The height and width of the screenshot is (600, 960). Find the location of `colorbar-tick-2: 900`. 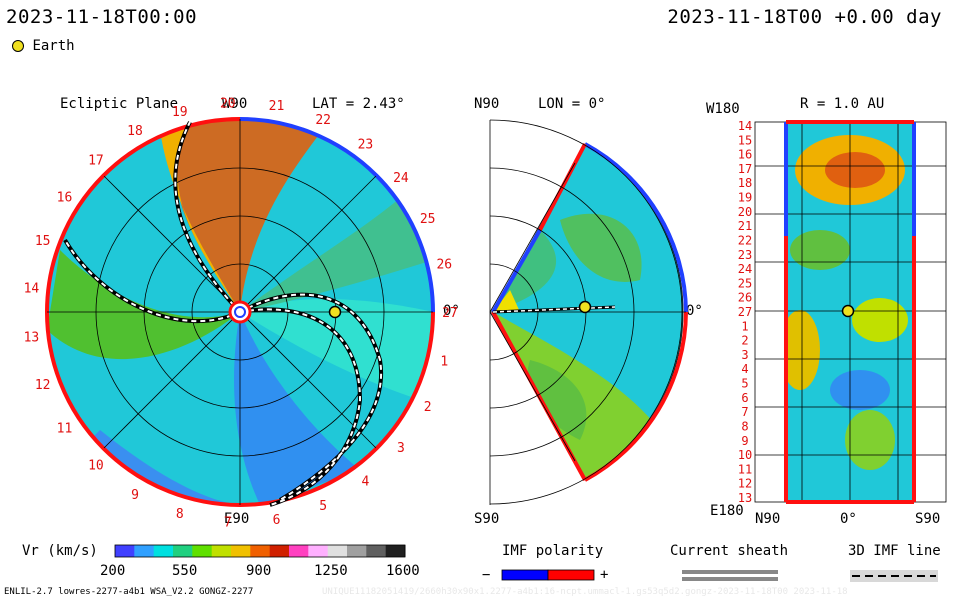

colorbar-tick-2: 900 is located at coordinates (259, 571).